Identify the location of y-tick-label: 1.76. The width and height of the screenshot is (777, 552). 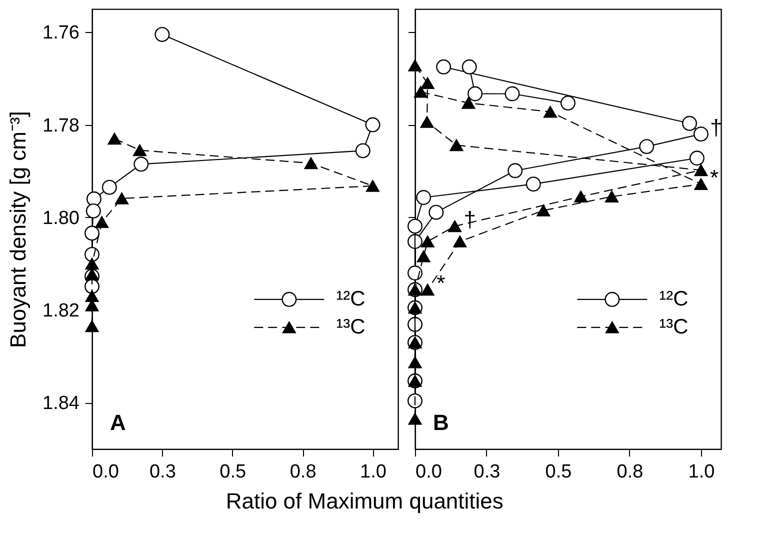
(61, 33).